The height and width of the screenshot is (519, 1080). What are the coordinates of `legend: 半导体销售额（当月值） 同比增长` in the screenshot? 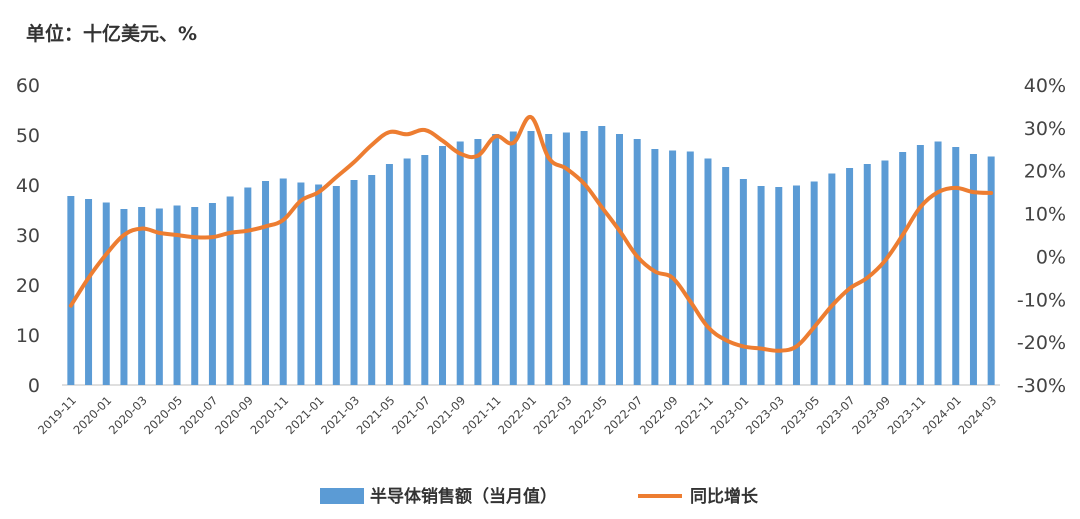 It's located at (539, 496).